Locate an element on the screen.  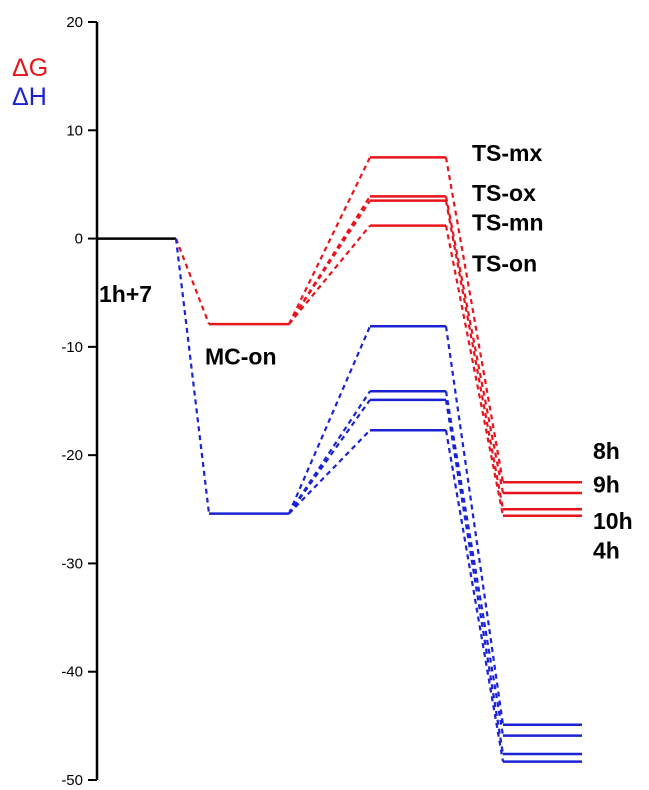
label-1h-plus-7: 1h+7 is located at coordinates (125, 294).